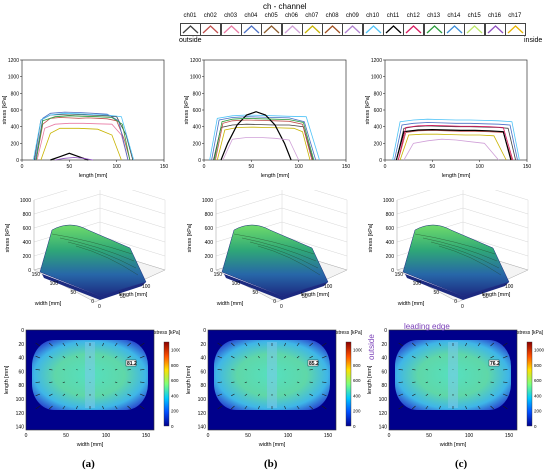 This screenshot has height=474, width=550. Describe the element at coordinates (209, 229) in the screenshot. I see `z-tick-label: 600` at that location.